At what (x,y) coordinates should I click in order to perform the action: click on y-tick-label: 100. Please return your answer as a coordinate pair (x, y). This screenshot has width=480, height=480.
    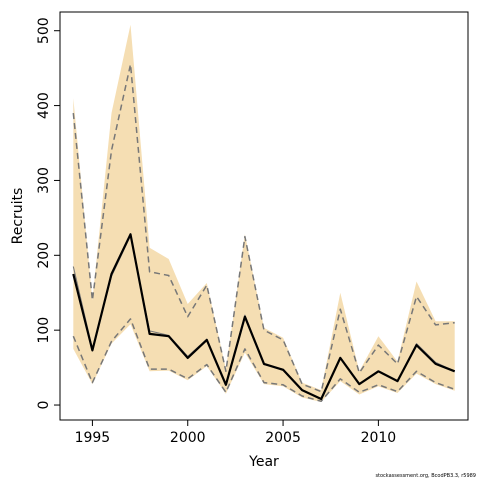
    Looking at the image, I should click on (44, 330).